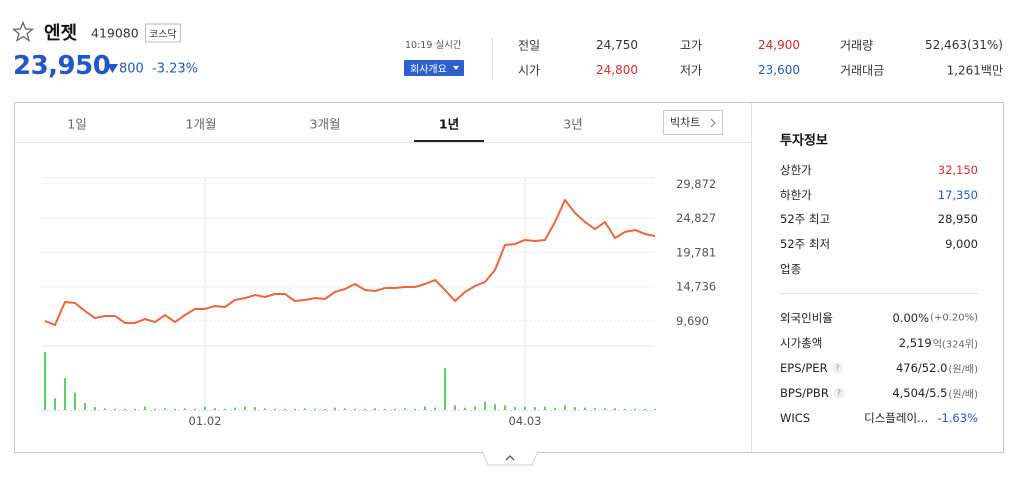  Describe the element at coordinates (112, 68) in the screenshot. I see `down-arrow` at that location.